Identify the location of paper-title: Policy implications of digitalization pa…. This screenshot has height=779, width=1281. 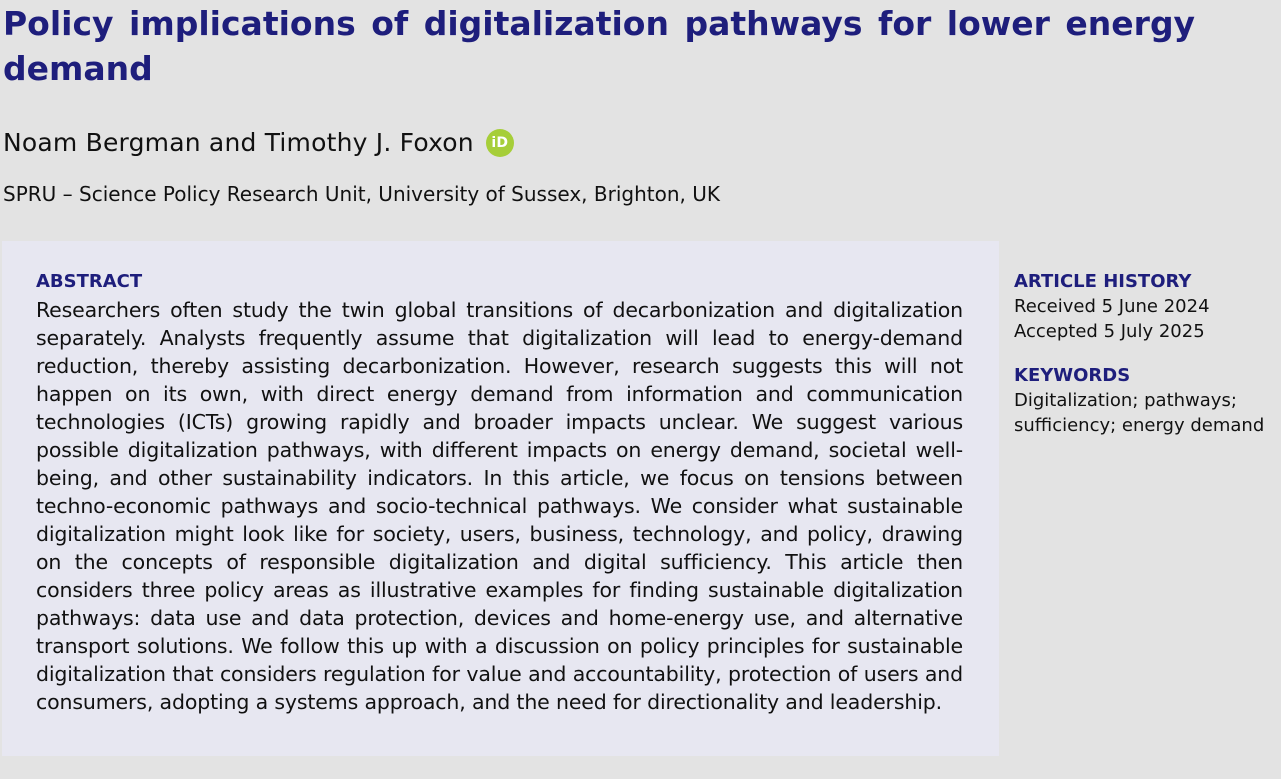
(599, 46).